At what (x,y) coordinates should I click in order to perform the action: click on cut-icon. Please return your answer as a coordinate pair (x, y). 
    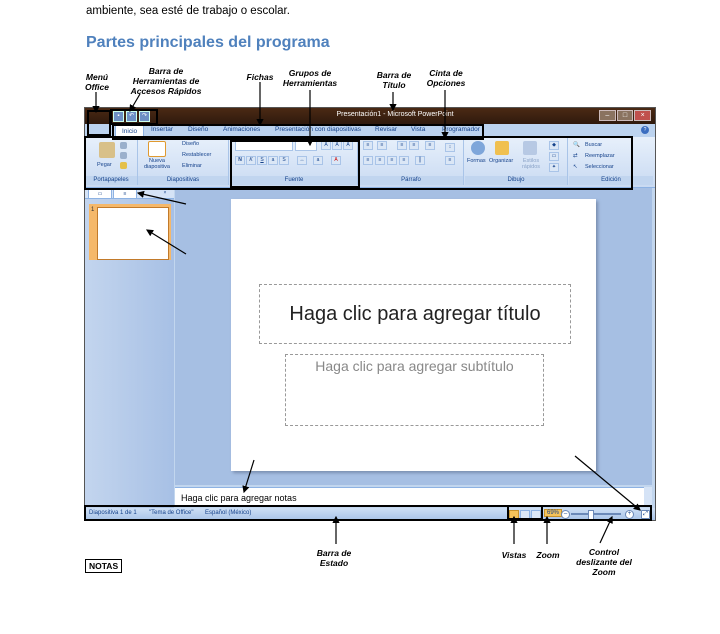
    Looking at the image, I should click on (123, 145).